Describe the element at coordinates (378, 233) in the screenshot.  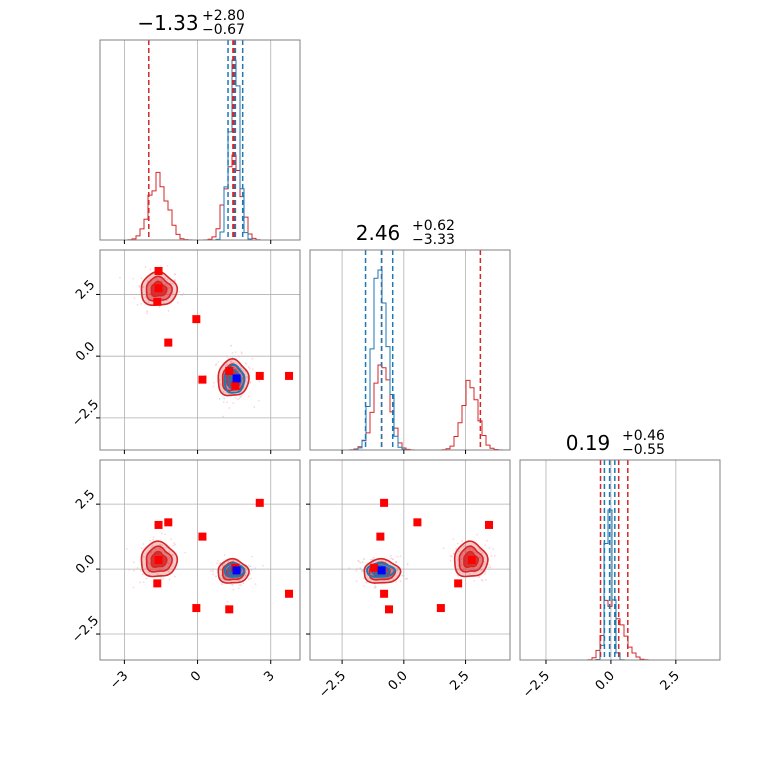
I see `panel-title-1: 2.46` at that location.